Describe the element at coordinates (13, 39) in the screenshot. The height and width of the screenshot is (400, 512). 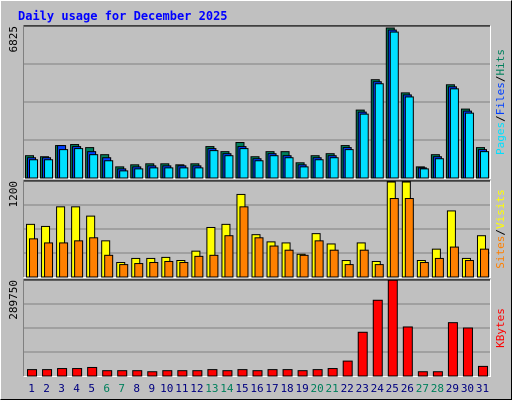
I see `y-tick-label: 6825` at that location.